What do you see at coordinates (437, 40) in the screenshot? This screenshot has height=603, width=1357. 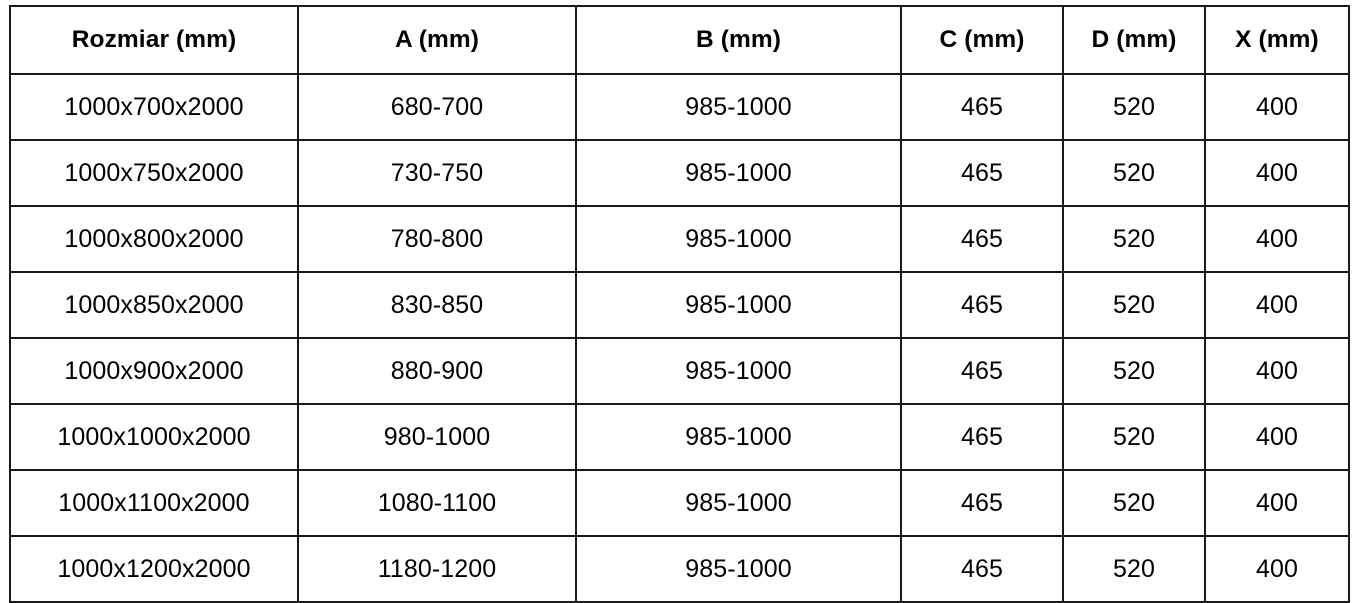 I see `column-header-a: A (mm)` at bounding box center [437, 40].